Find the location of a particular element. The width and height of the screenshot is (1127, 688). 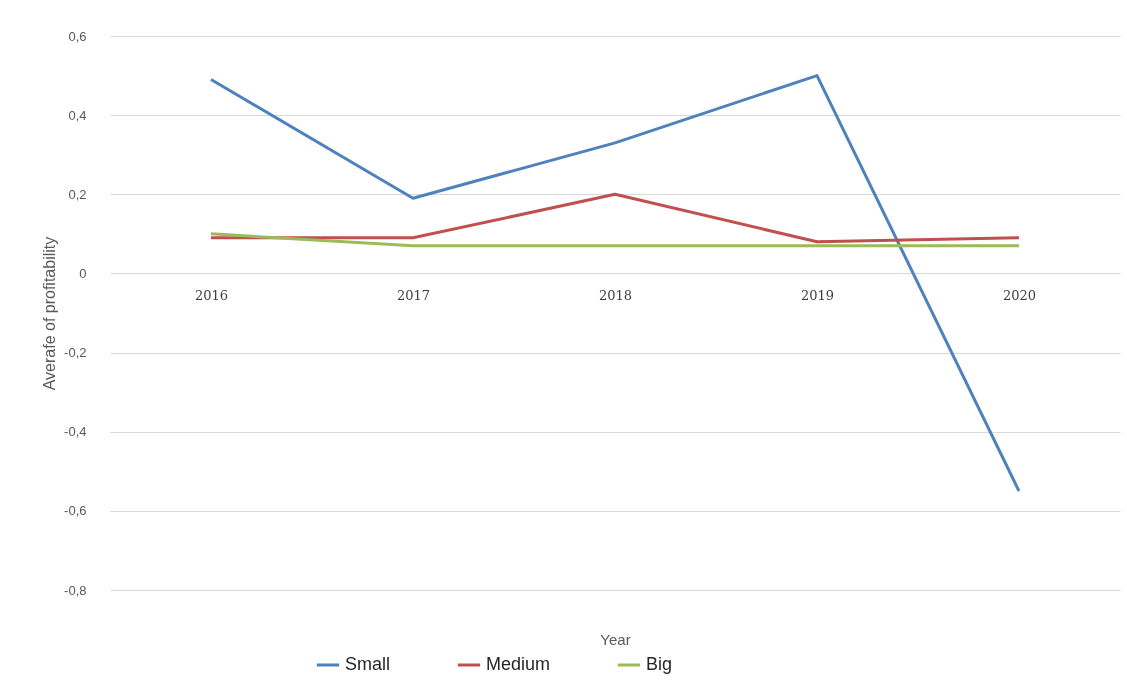

x-tick-label: 2017 is located at coordinates (413, 295).